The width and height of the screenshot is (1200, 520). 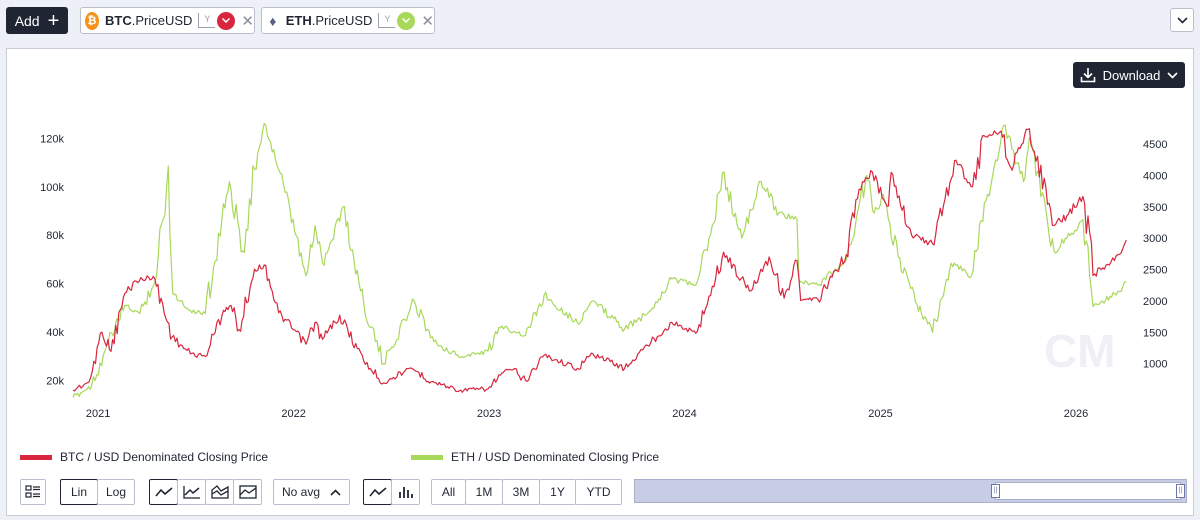 What do you see at coordinates (1155, 255) in the screenshot?
I see `y-axis-right: 1000 1500 2000 2500 3000 3500 4000 4500` at bounding box center [1155, 255].